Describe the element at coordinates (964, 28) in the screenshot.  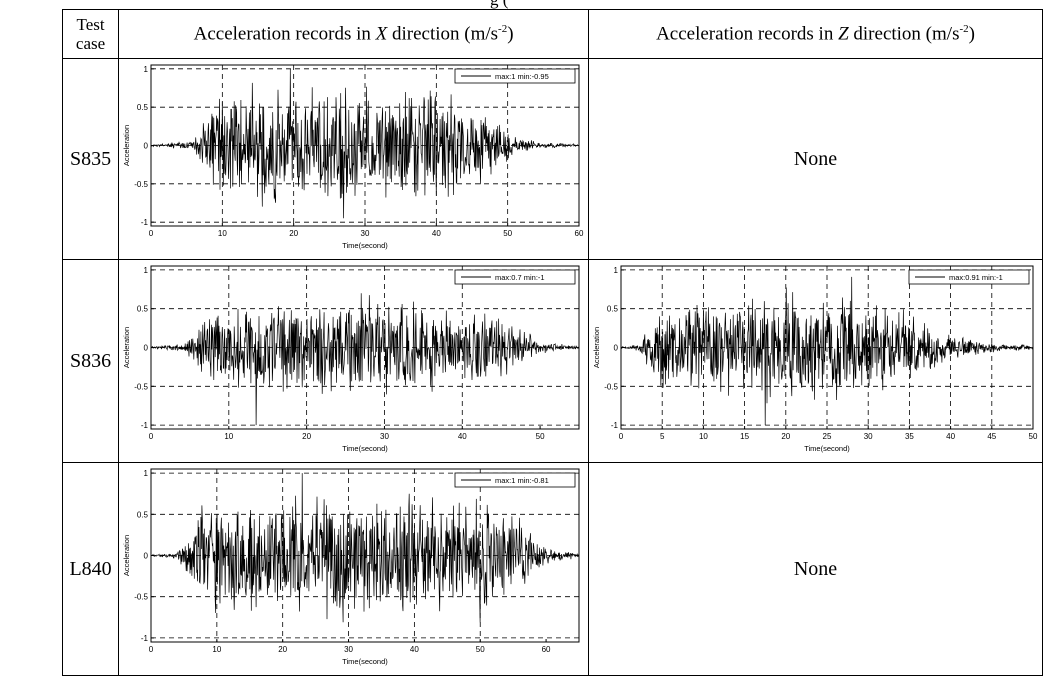
I see `header-z-exponent: -2` at that location.